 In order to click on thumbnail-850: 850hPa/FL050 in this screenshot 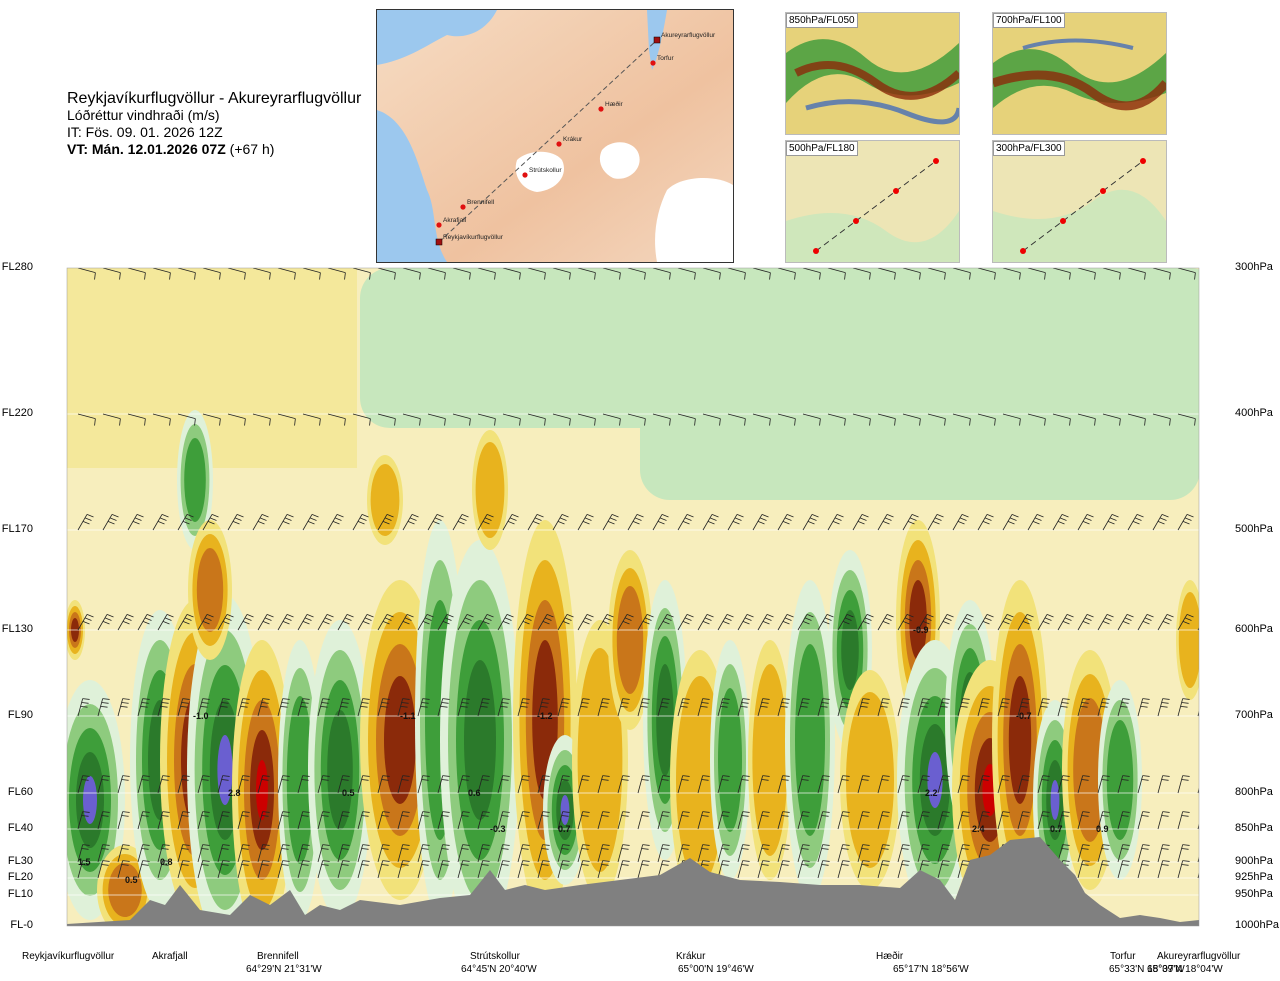, I will do `click(872, 73)`.